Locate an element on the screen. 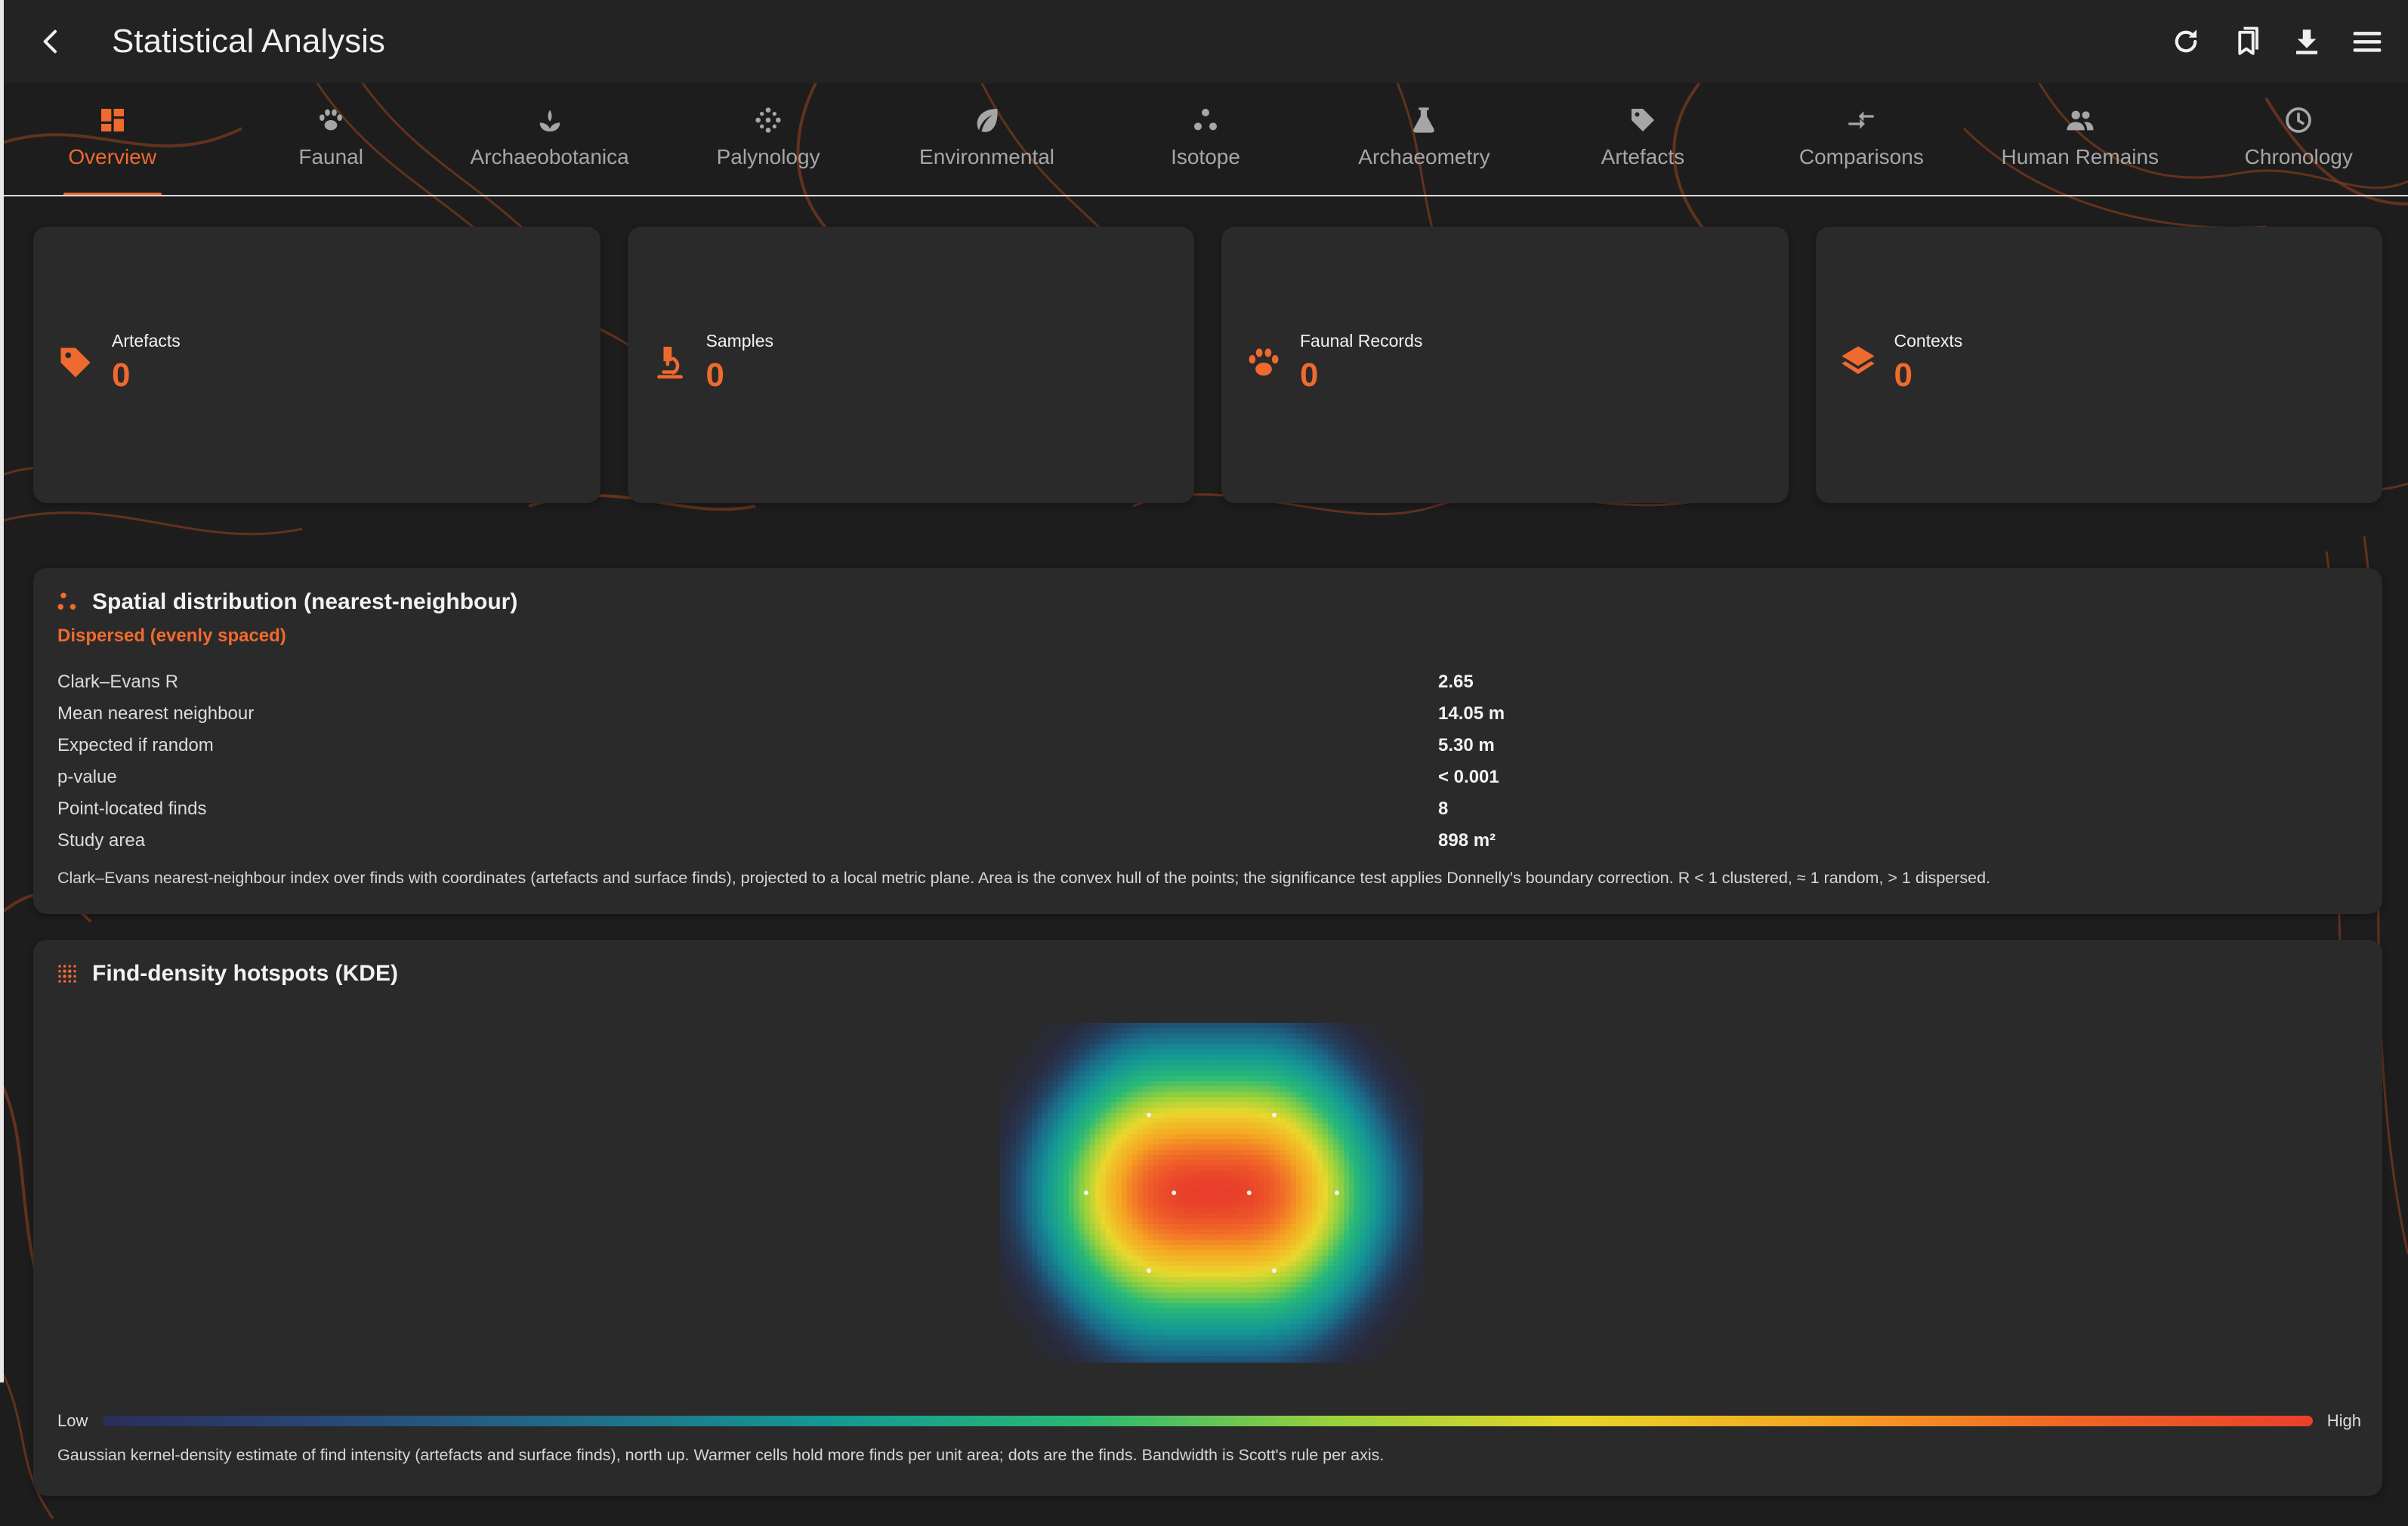 The width and height of the screenshot is (2408, 1526). tab-archaeobotanical: Archaeobotanica is located at coordinates (549, 139).